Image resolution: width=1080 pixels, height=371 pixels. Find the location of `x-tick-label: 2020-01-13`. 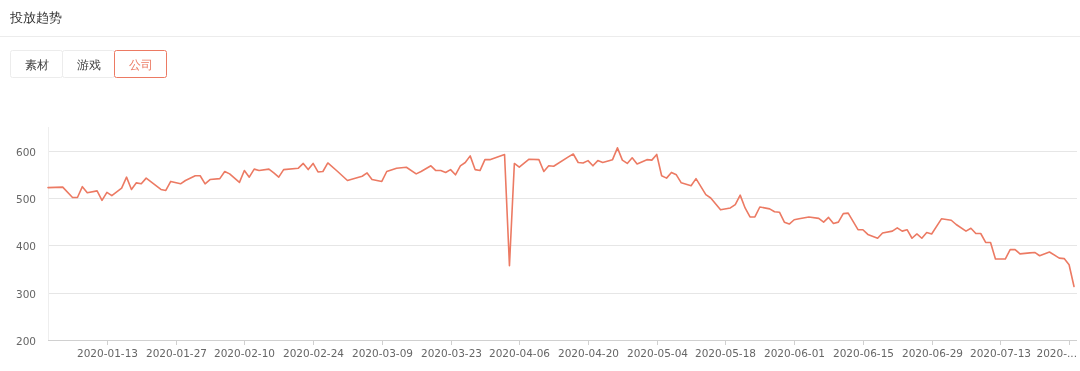

x-tick-label: 2020-01-13 is located at coordinates (107, 353).